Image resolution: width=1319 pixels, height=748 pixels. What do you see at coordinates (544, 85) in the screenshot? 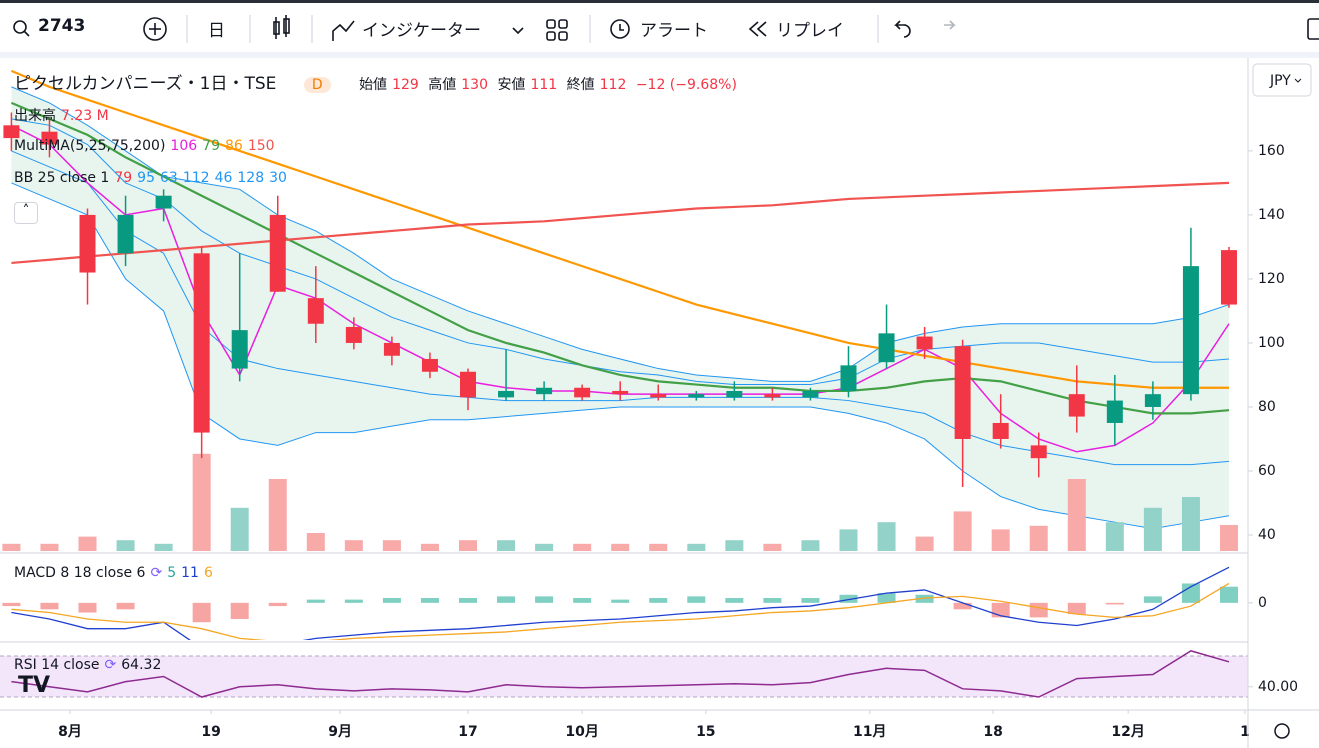
I see `ohlc-value: 111` at bounding box center [544, 85].